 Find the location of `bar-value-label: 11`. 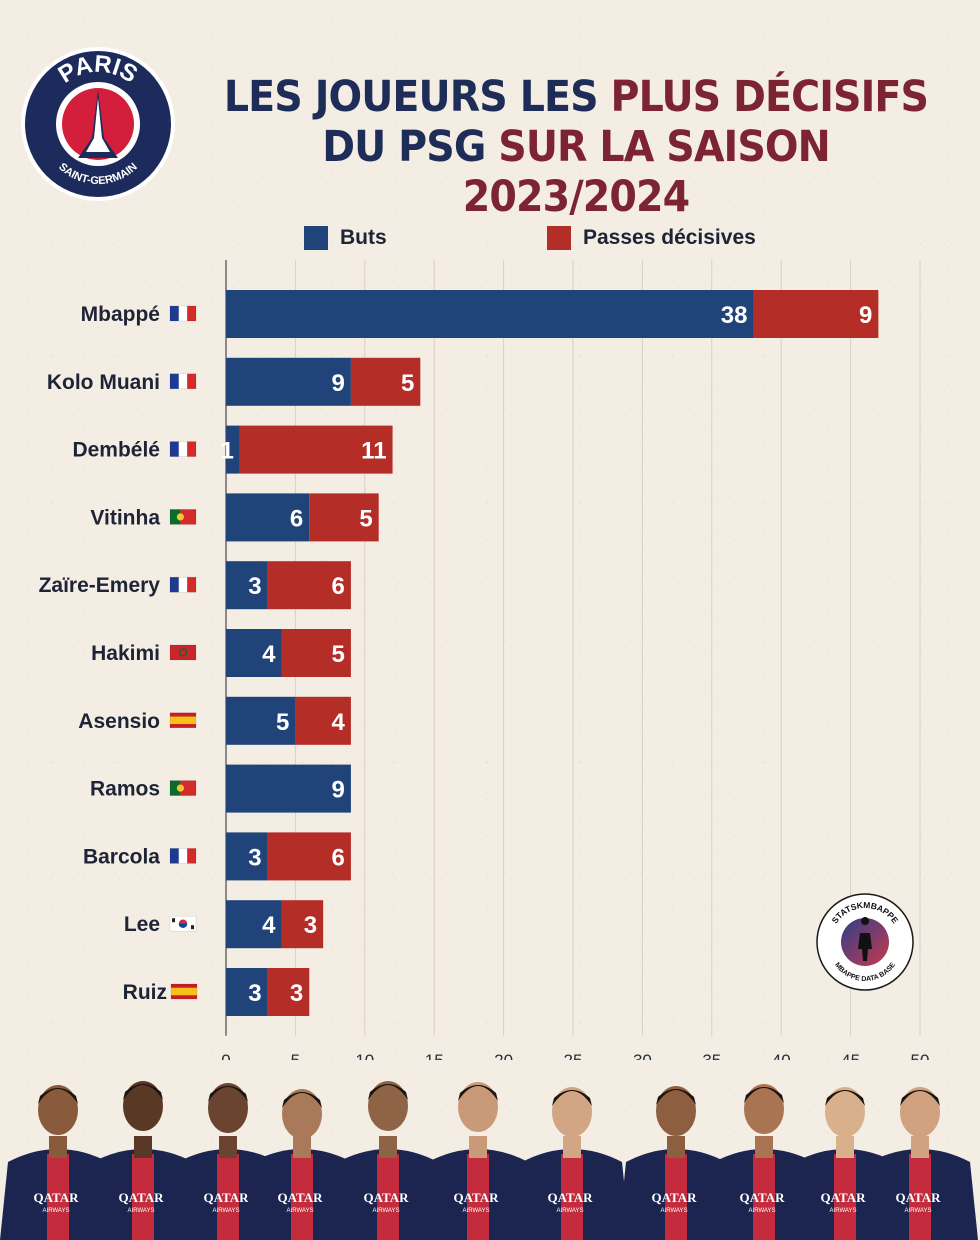

bar-value-label: 11 is located at coordinates (373, 451).